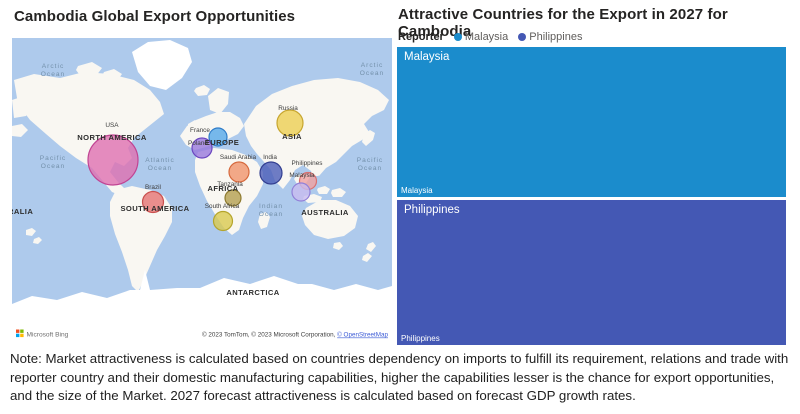  I want to click on bubble-south-africa, so click(223, 221).